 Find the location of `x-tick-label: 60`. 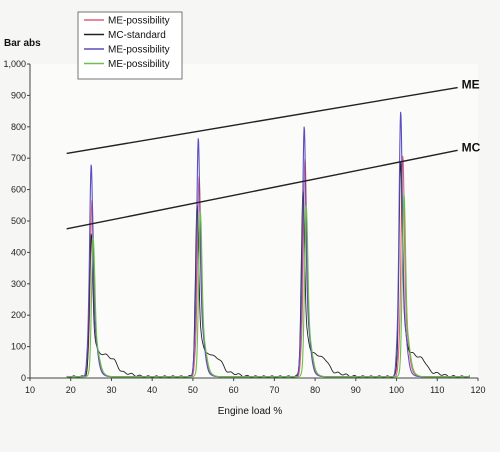

x-tick-label: 60 is located at coordinates (234, 390).